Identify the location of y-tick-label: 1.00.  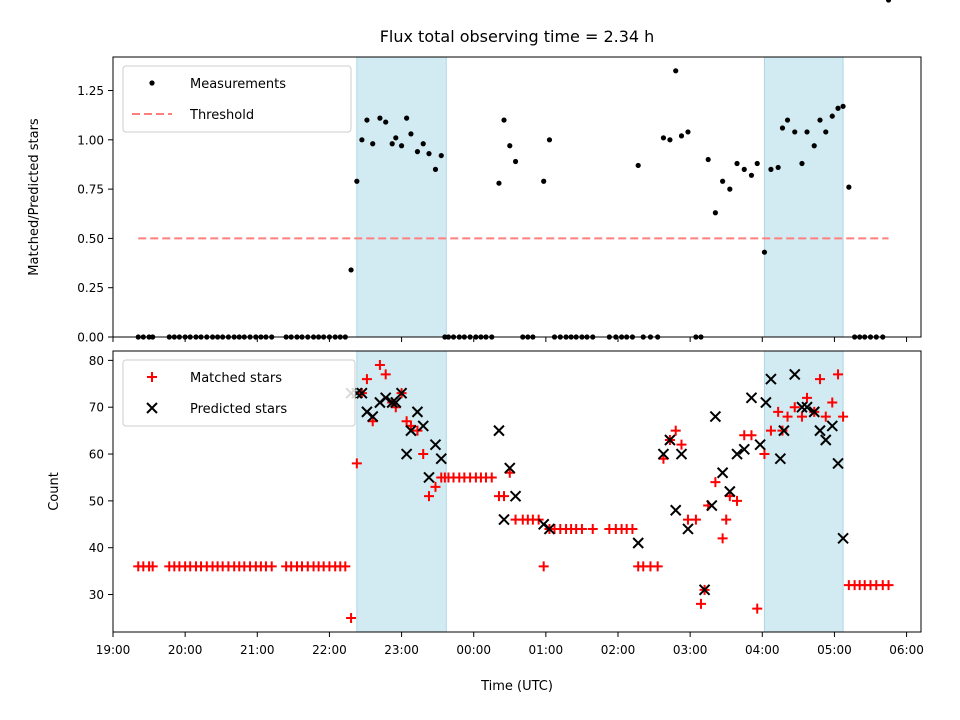
(90, 140).